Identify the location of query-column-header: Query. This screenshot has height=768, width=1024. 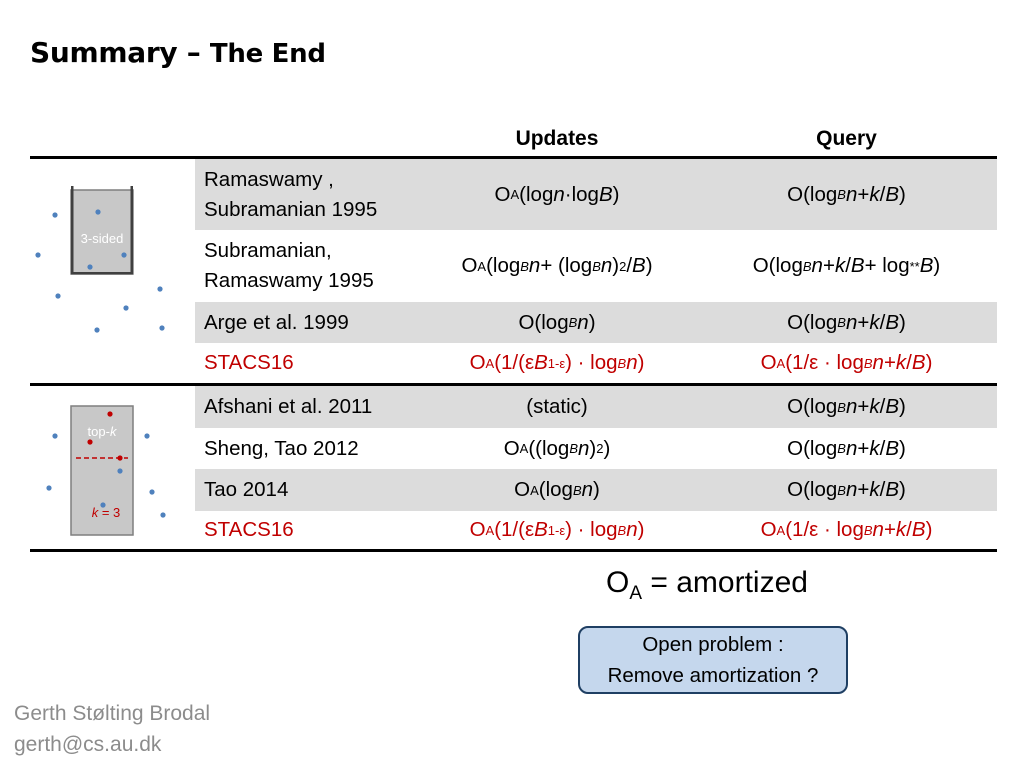
(846, 138).